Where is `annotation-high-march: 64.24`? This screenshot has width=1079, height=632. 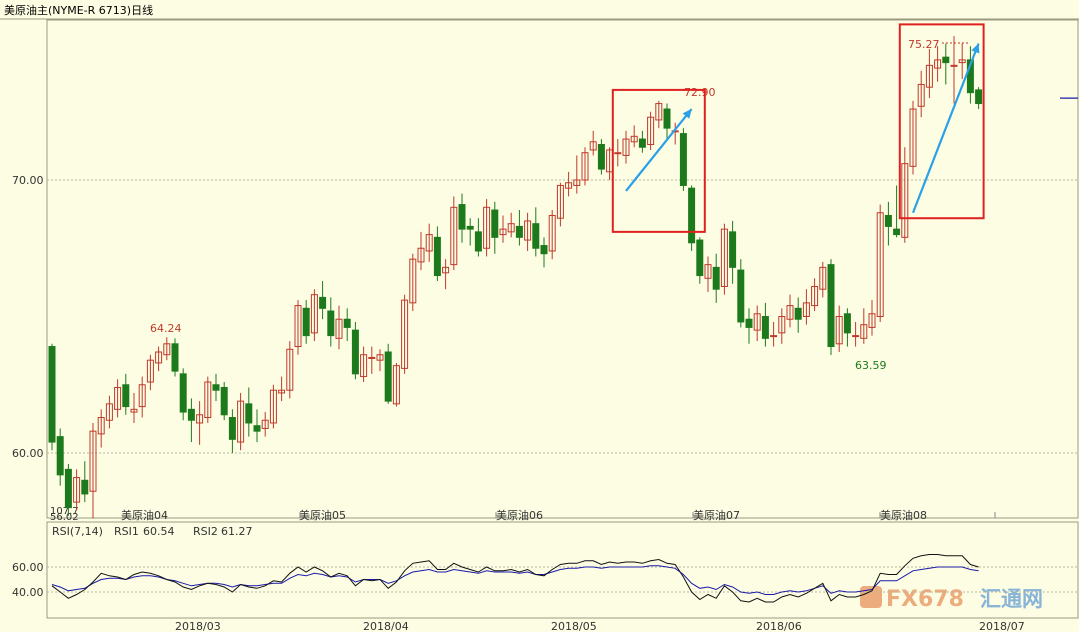
annotation-high-march: 64.24 is located at coordinates (166, 328).